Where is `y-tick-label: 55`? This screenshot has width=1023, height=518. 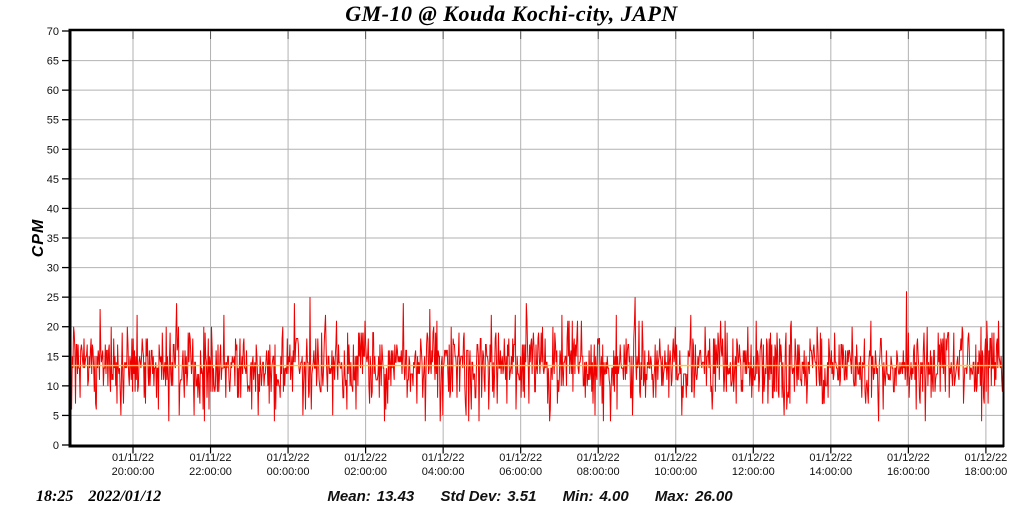 y-tick-label: 55 is located at coordinates (53, 121).